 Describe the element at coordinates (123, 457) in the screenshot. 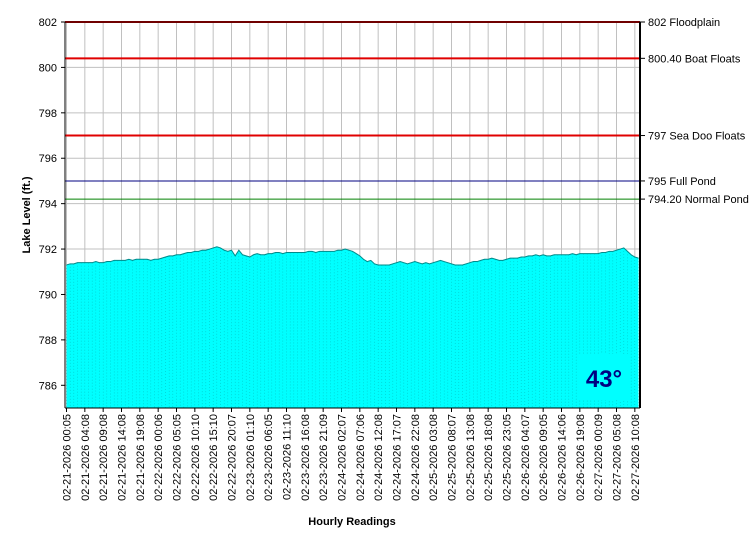

I see `x-tick-label: 02-21-2026 14:08` at that location.